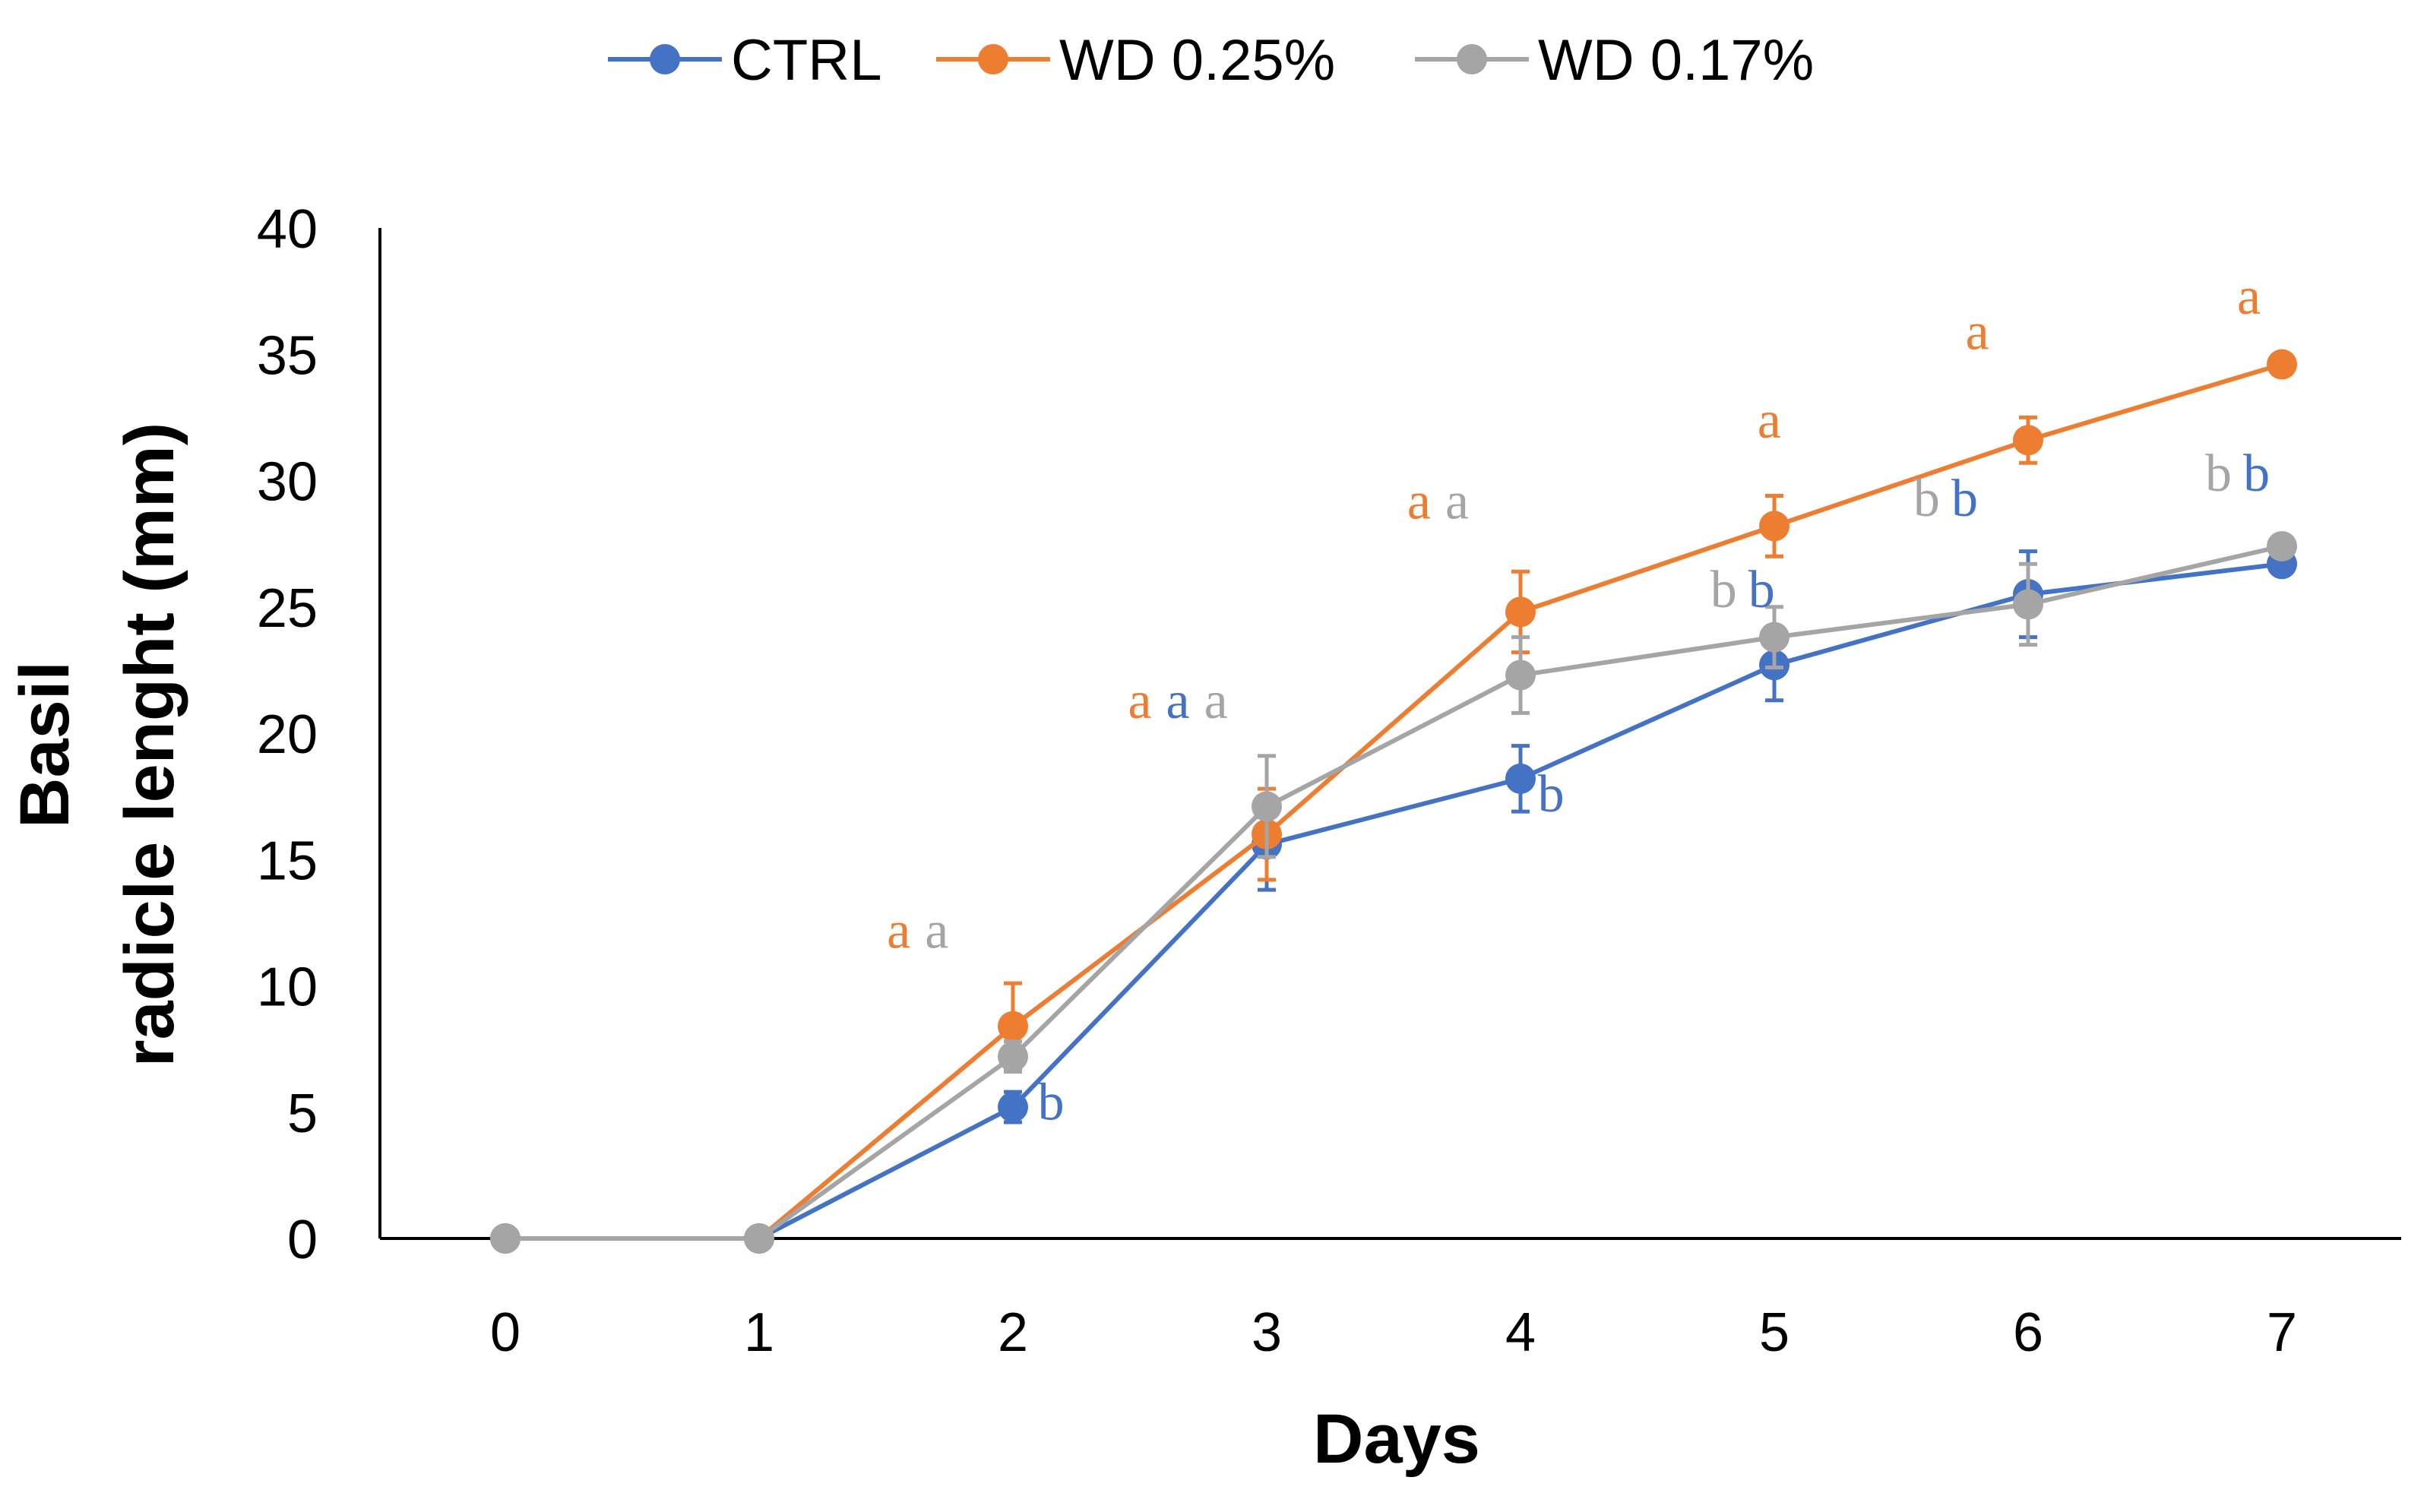 Image resolution: width=2424 pixels, height=1512 pixels. I want to click on y-tick-label: 5, so click(302, 1113).